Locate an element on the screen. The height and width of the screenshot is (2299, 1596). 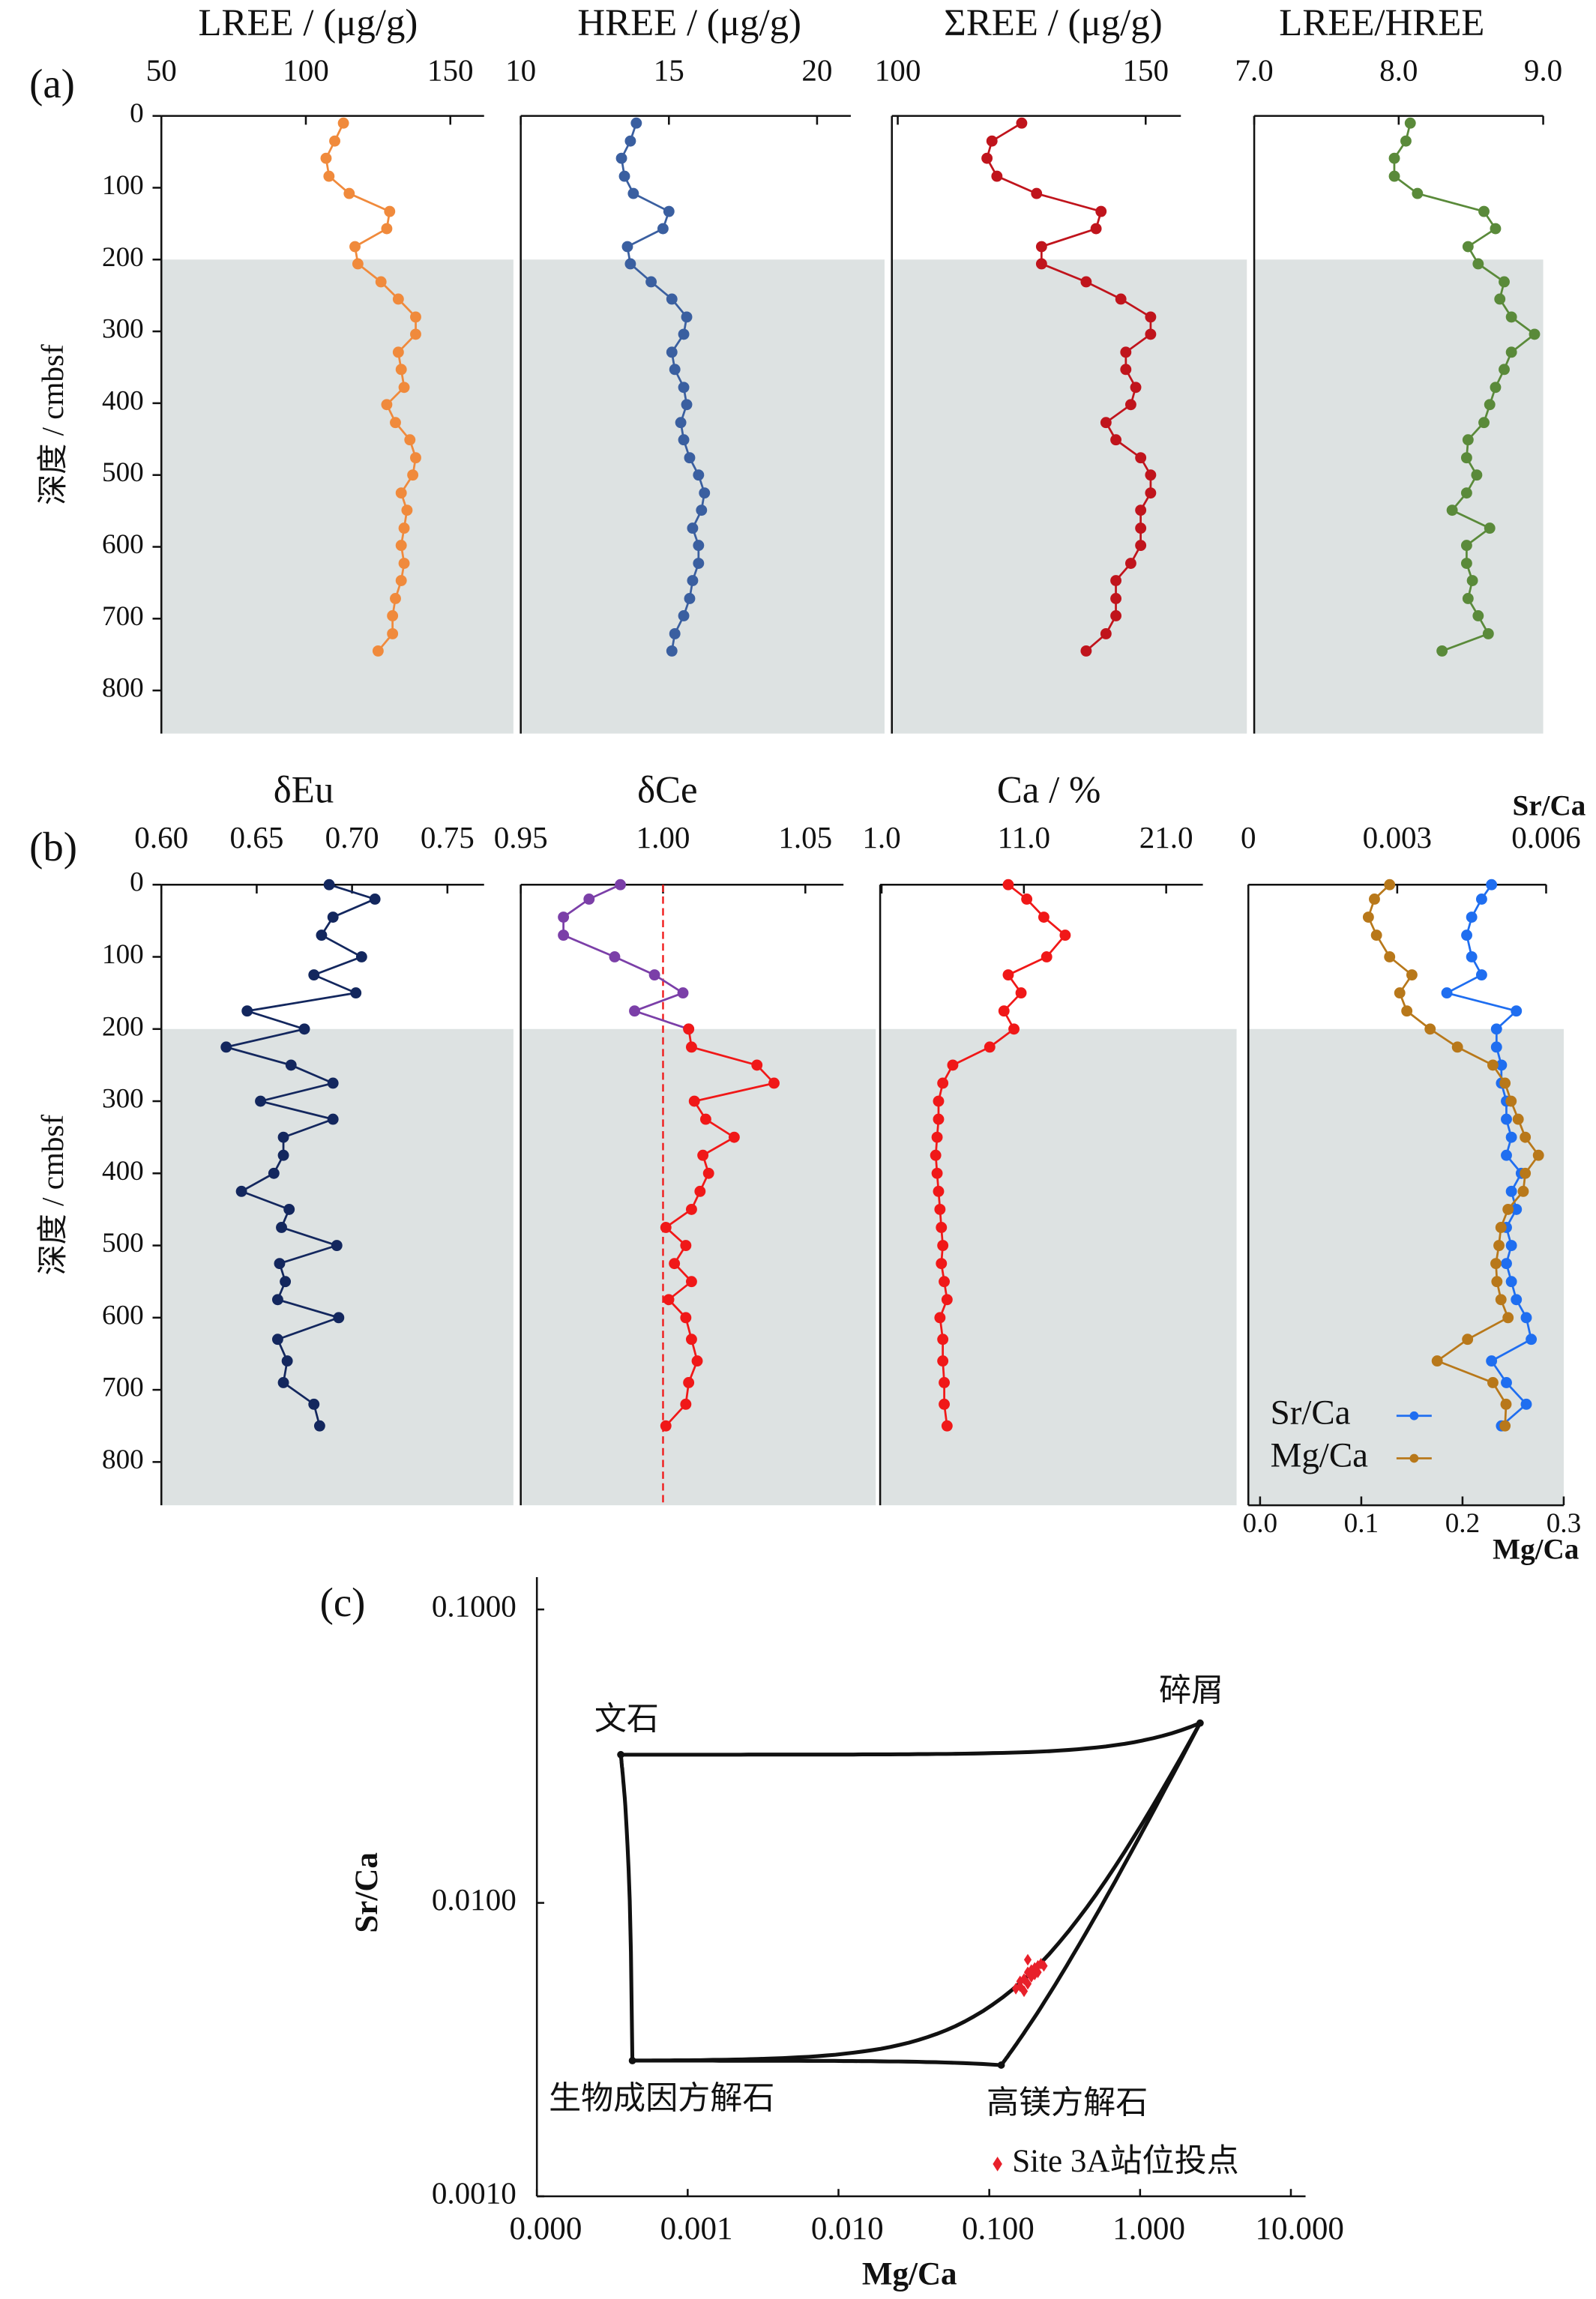
panel-title: δEu is located at coordinates (304, 791).